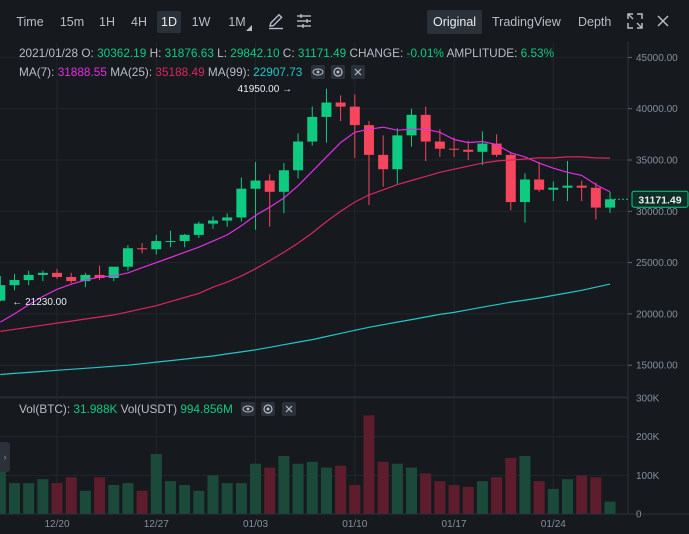 Image resolution: width=689 pixels, height=534 pixels. What do you see at coordinates (155, 53) in the screenshot?
I see `legend-high-label: H:` at bounding box center [155, 53].